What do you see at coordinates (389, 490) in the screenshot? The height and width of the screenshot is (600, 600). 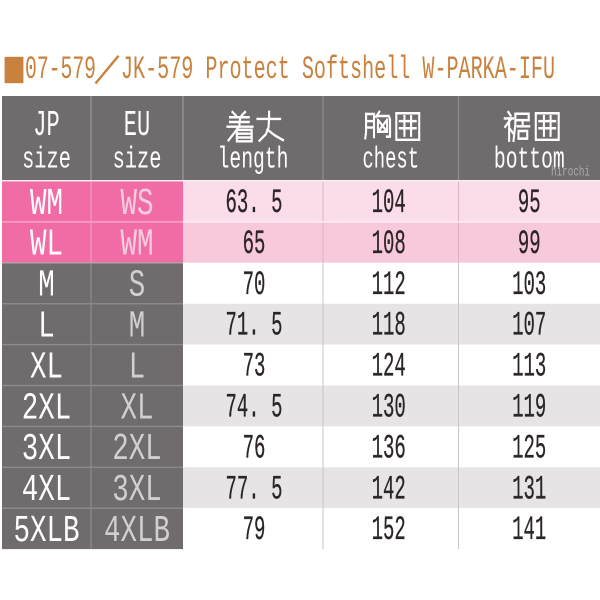 I see `svg-text: 142` at bounding box center [389, 490].